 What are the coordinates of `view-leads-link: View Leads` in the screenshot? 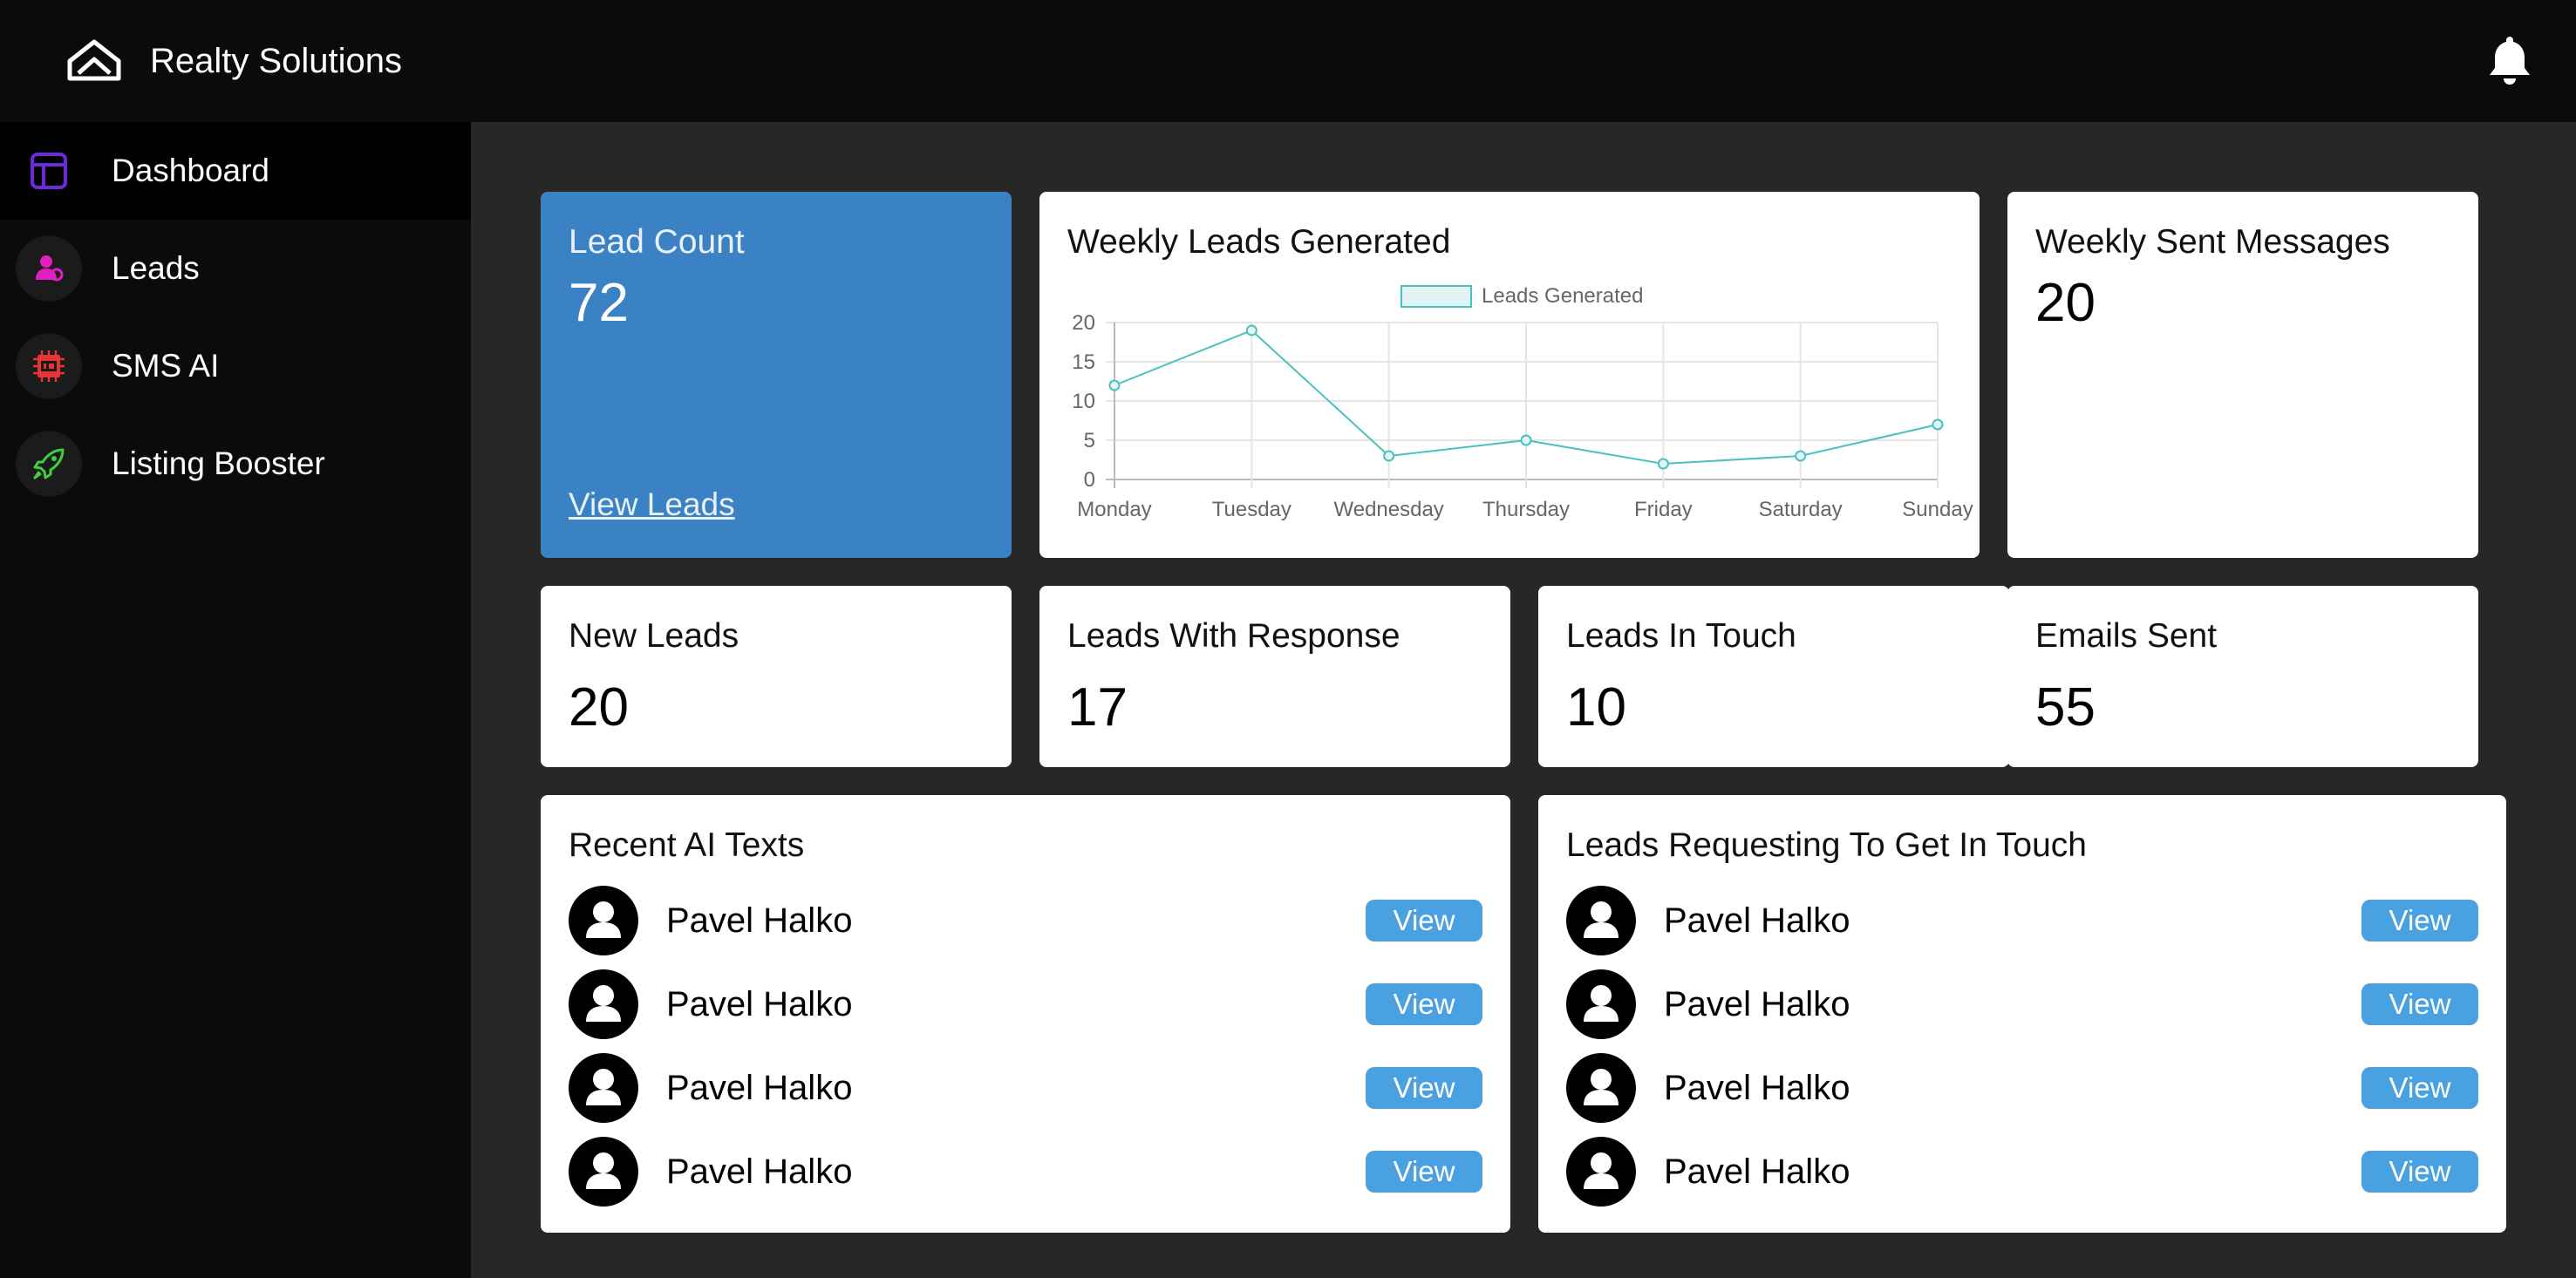 It's located at (652, 504).